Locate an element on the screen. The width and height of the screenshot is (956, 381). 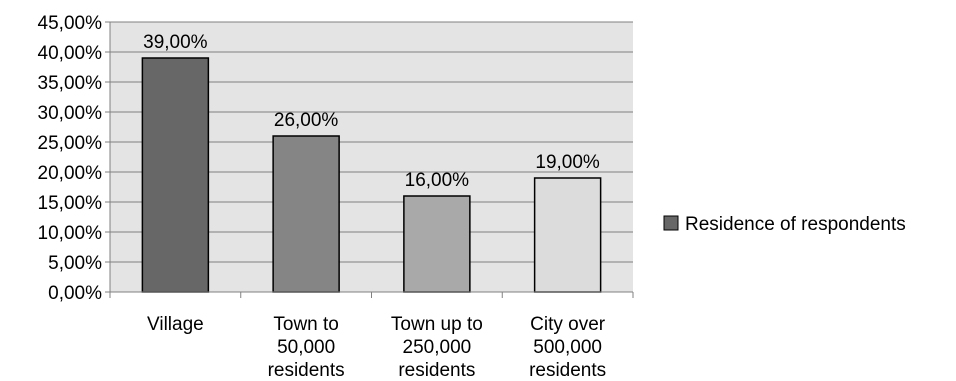
legend-swatch is located at coordinates (671, 223).